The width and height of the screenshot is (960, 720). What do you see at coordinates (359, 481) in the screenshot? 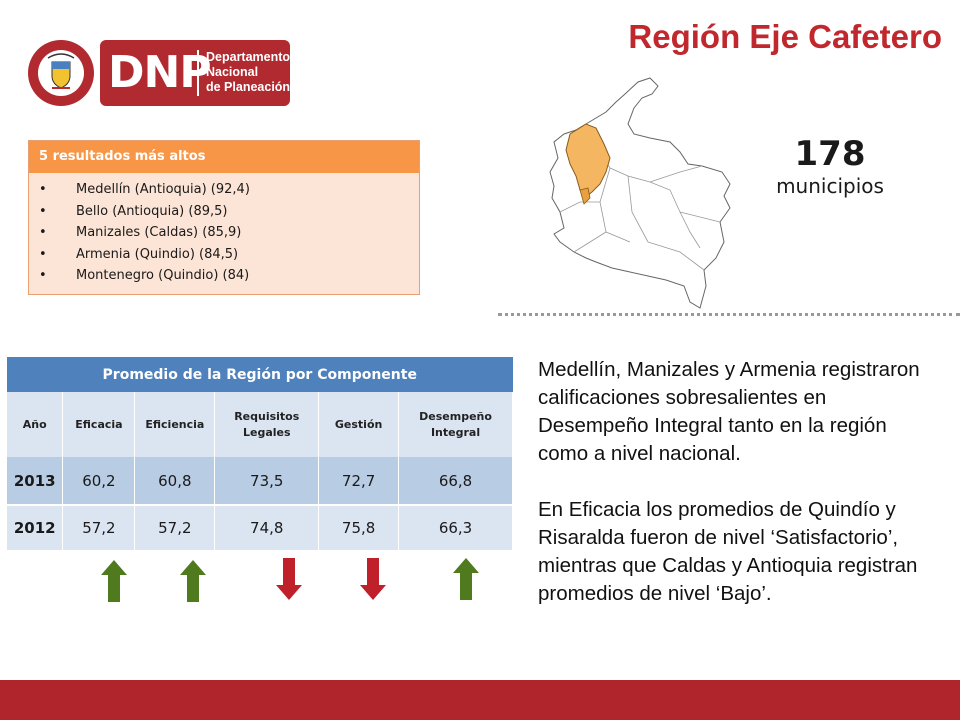
I see `table-cell: 72,7` at bounding box center [359, 481].